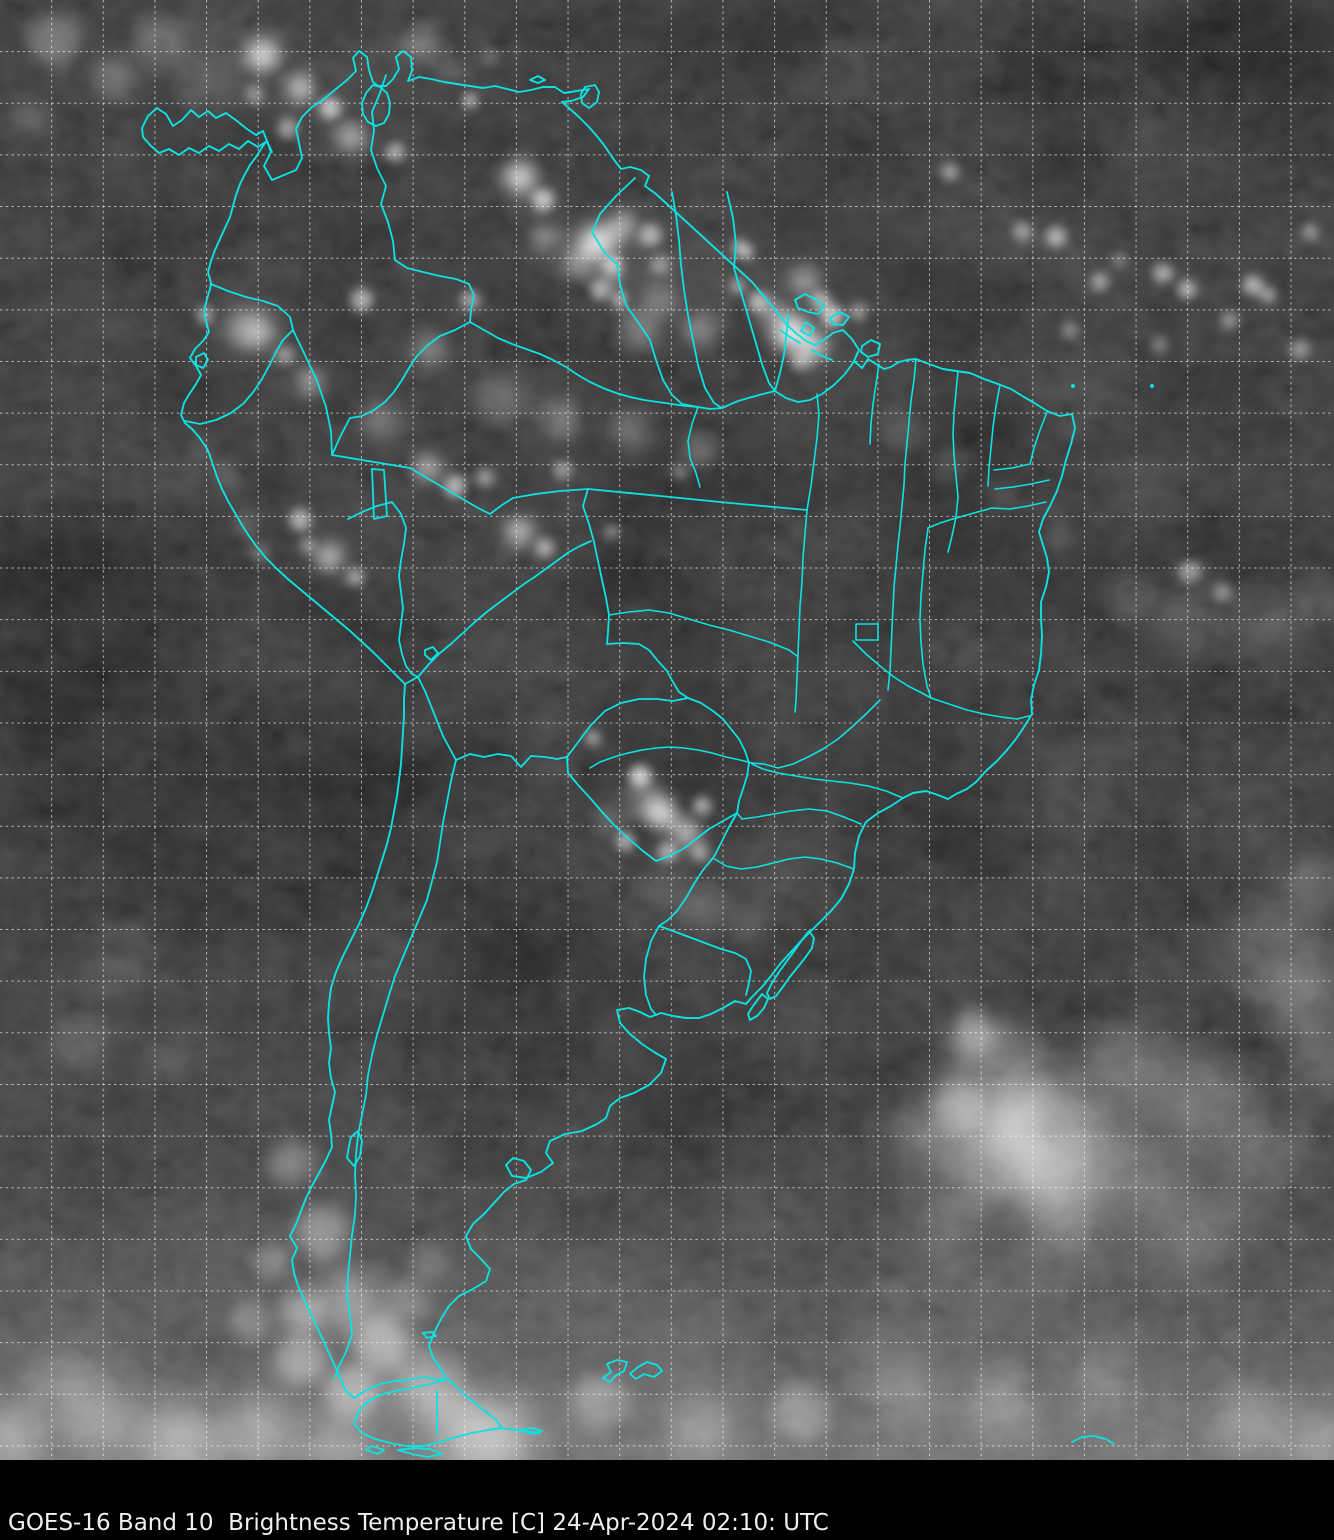 Image resolution: width=1334 pixels, height=1540 pixels. What do you see at coordinates (819, 614) in the screenshot?
I see `state-borders` at bounding box center [819, 614].